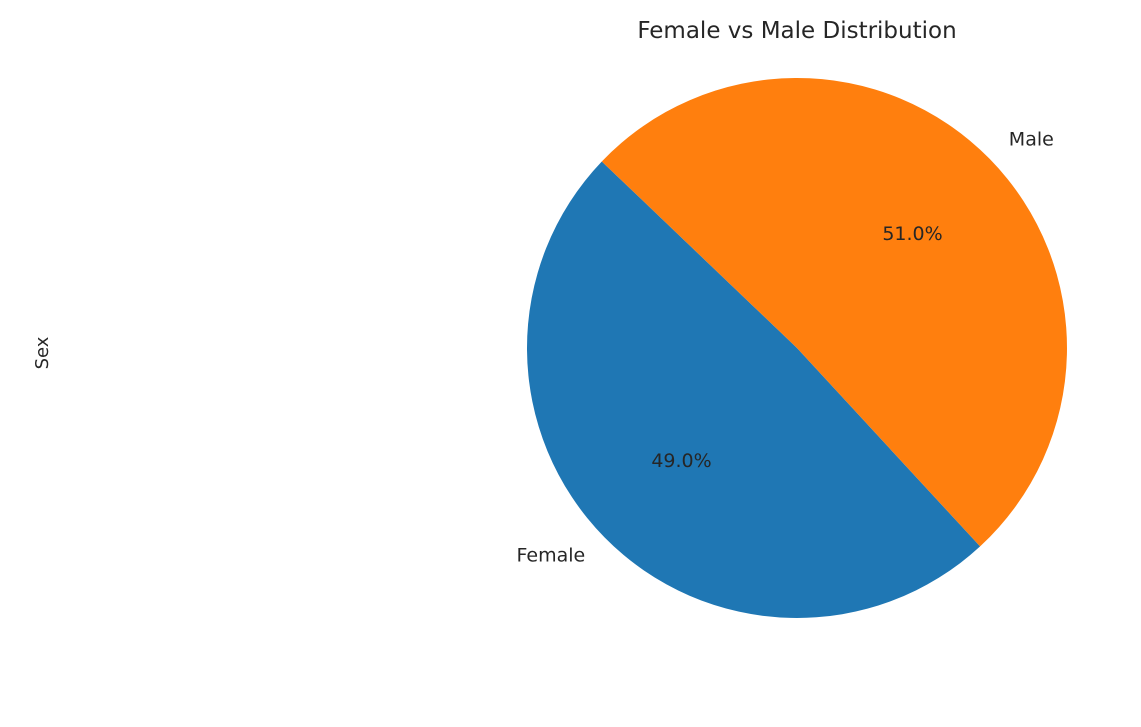  I want to click on slice-percent-female: 49.0%, so click(681, 461).